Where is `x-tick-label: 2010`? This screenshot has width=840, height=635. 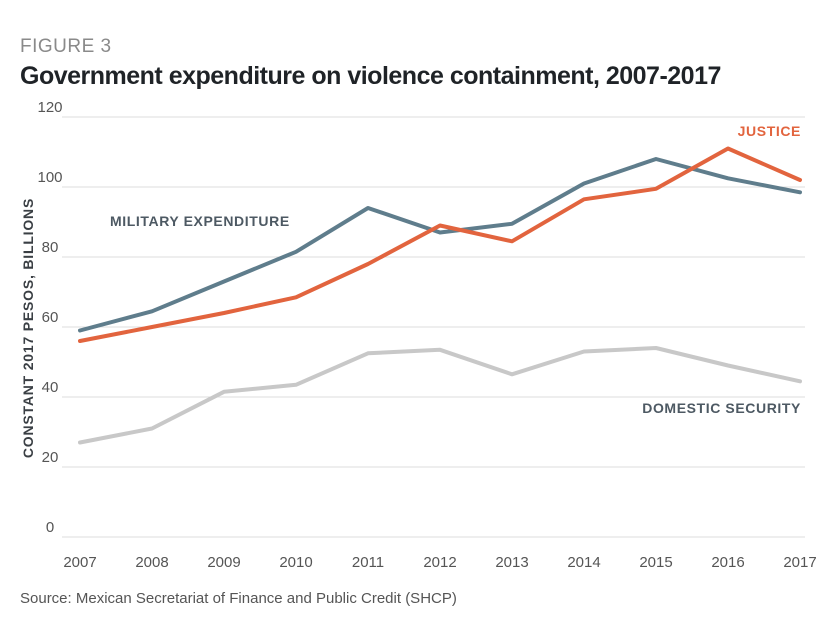 x-tick-label: 2010 is located at coordinates (295, 562).